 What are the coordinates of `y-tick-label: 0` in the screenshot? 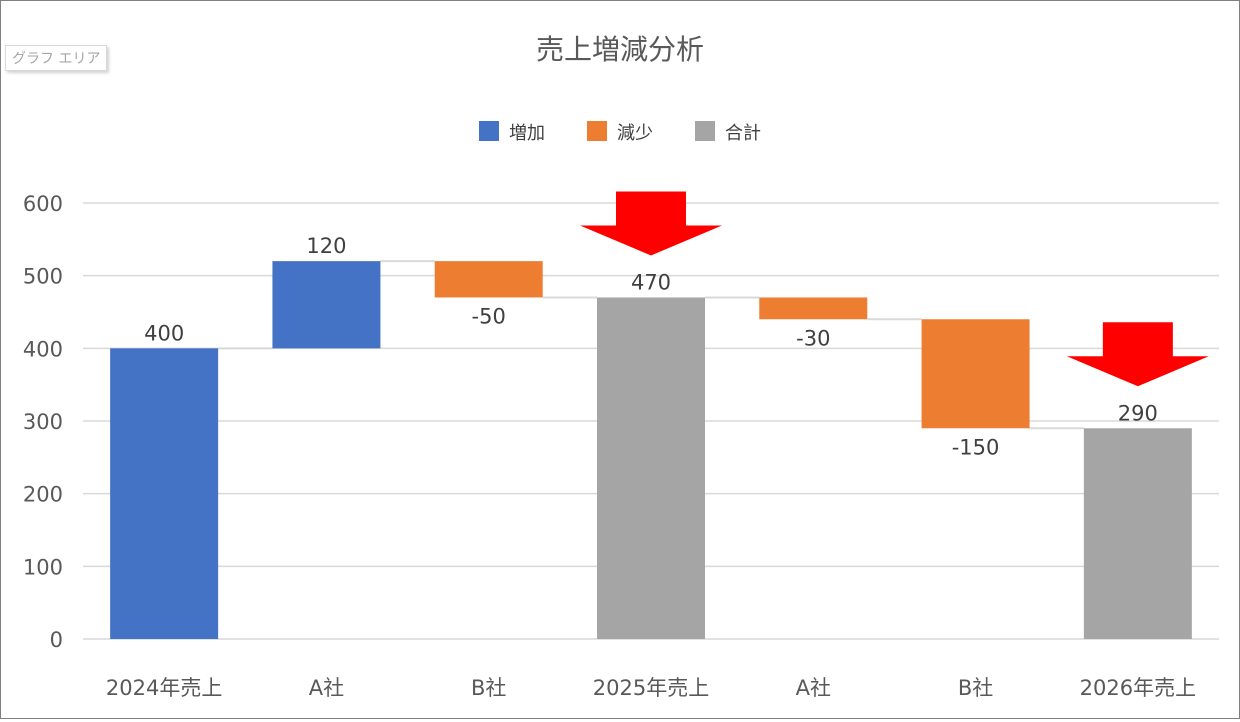 It's located at (56, 640).